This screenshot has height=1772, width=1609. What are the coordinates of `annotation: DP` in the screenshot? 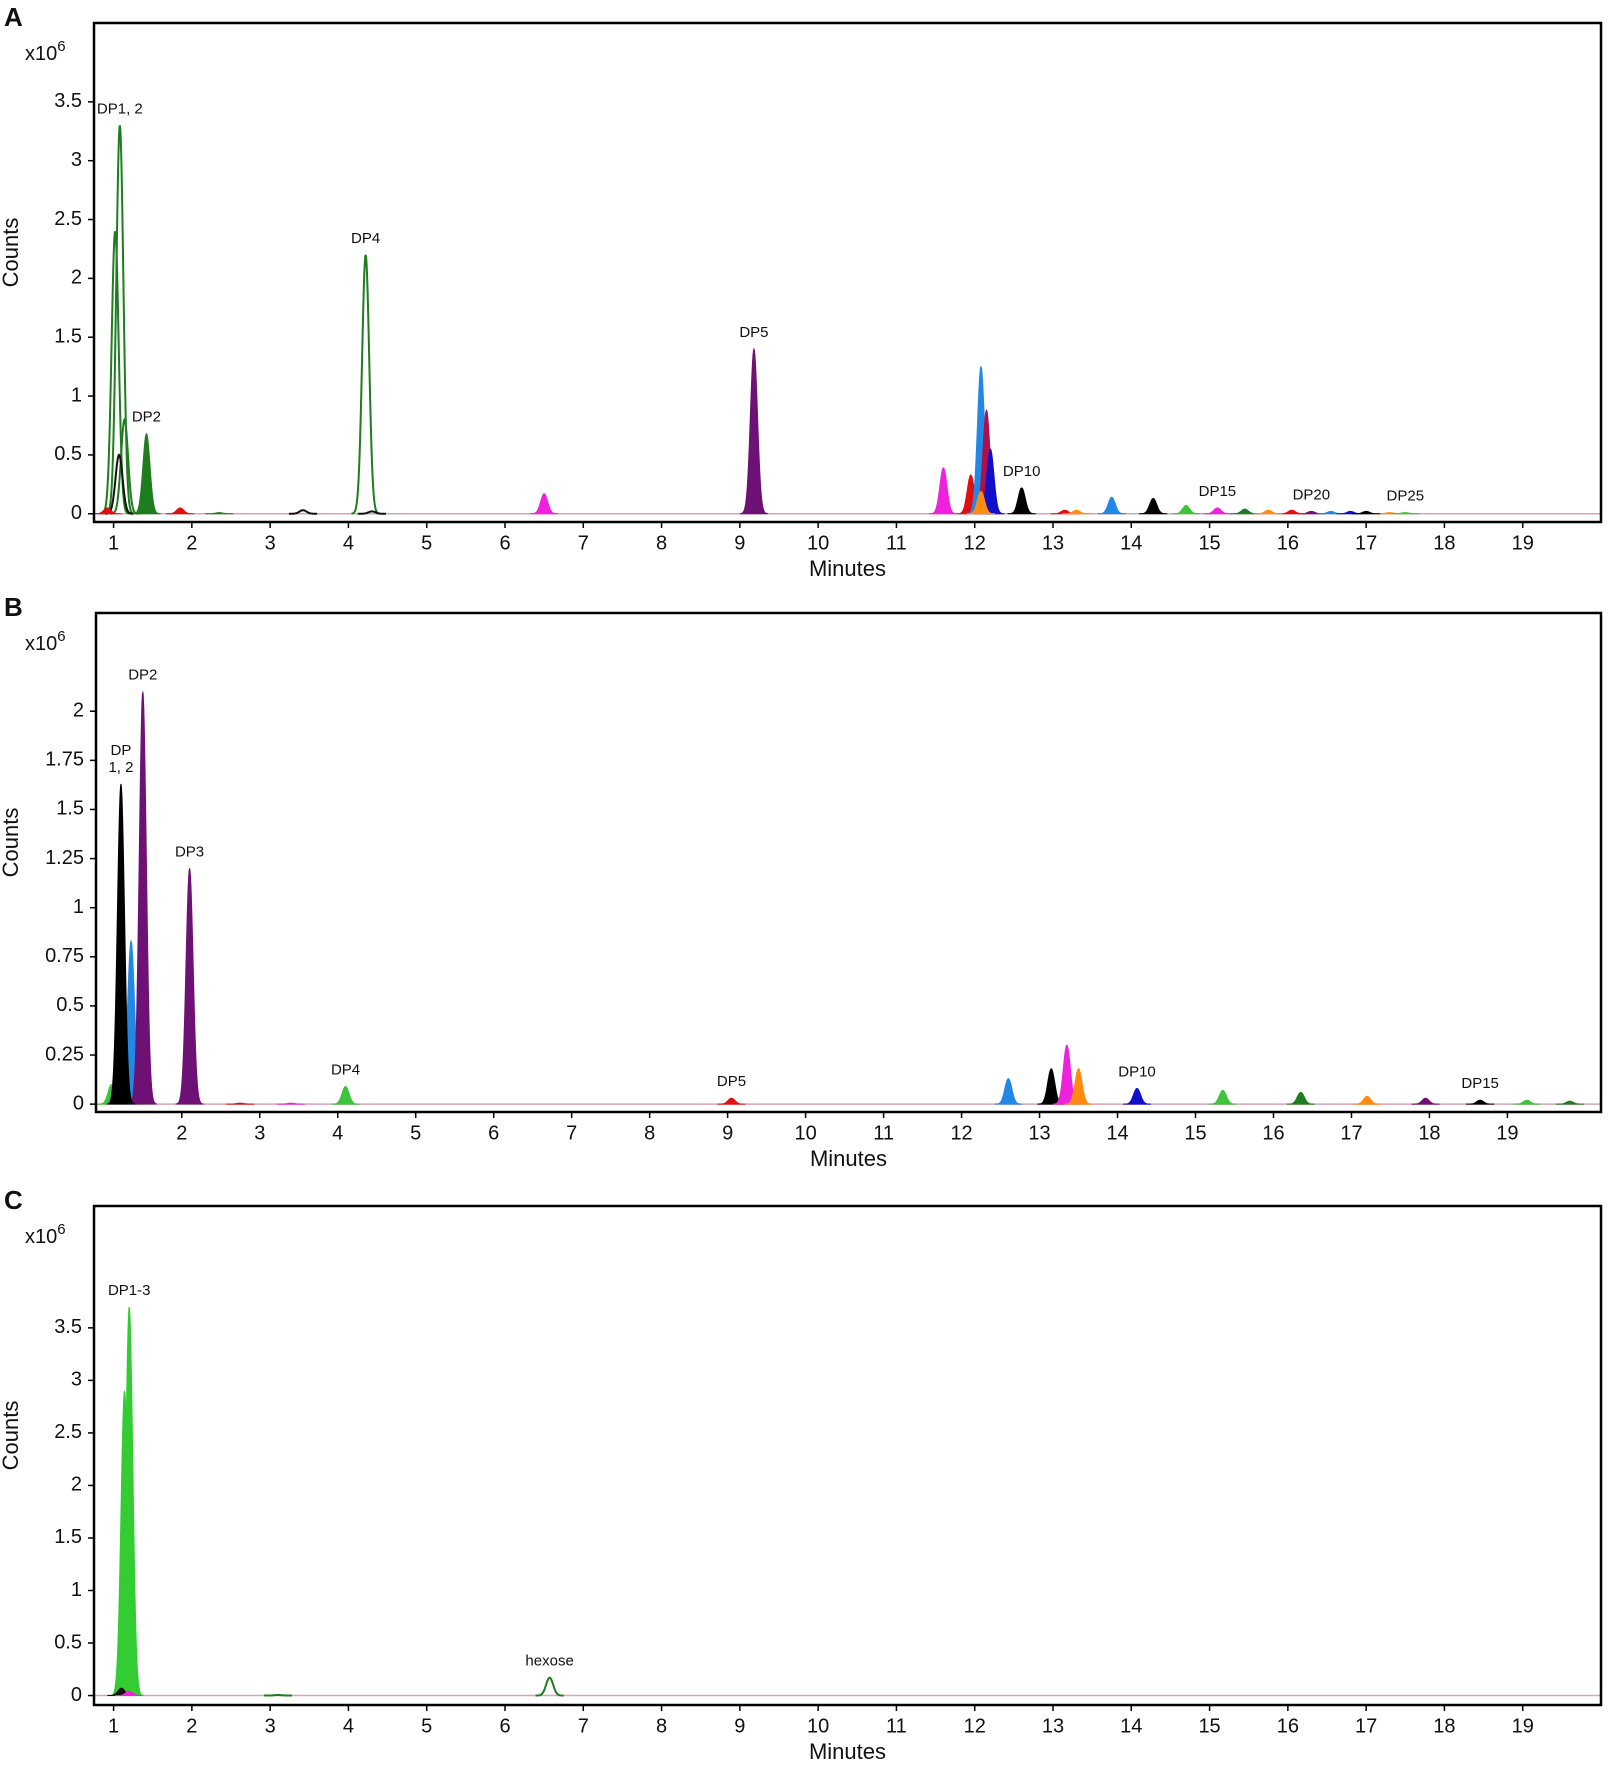 It's located at (121, 750).